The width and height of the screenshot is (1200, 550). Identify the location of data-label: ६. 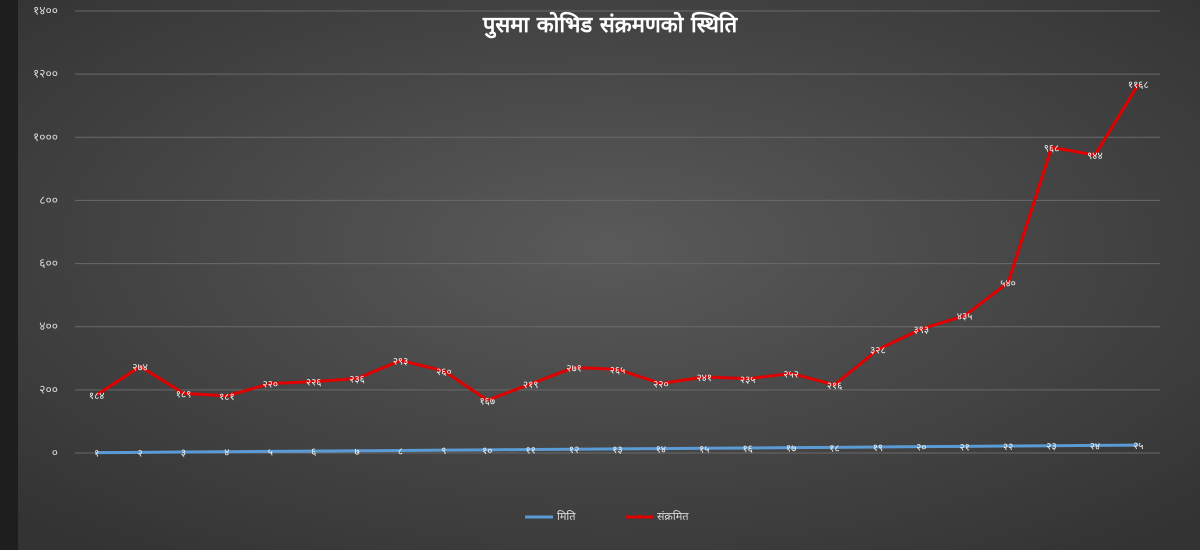
(313, 452).